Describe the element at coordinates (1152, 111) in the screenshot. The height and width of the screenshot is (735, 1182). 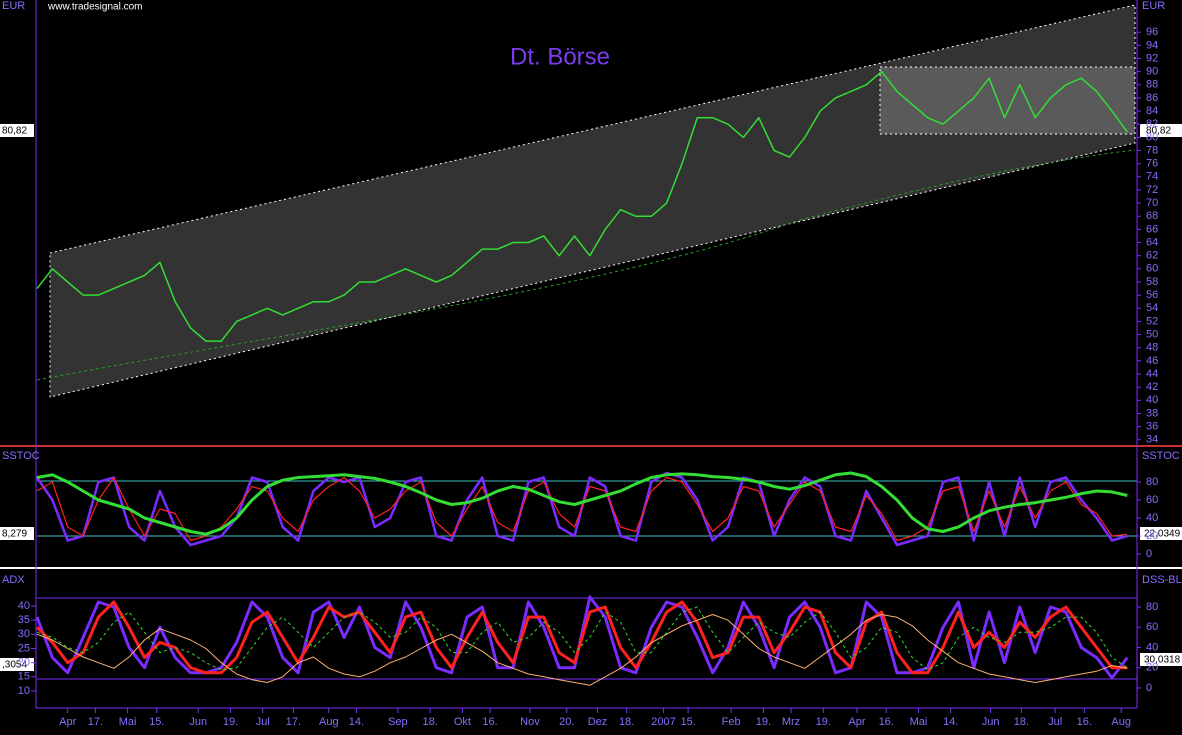
I see `y-tick-label: 84` at that location.